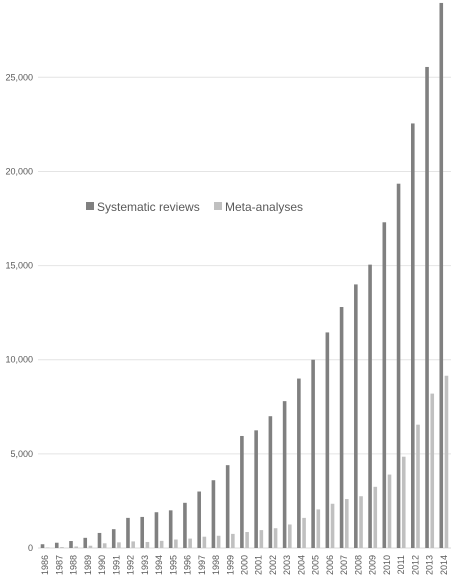 Image resolution: width=451 pixels, height=580 pixels. What do you see at coordinates (19, 266) in the screenshot?
I see `y-tick-label: 15,000` at bounding box center [19, 266].